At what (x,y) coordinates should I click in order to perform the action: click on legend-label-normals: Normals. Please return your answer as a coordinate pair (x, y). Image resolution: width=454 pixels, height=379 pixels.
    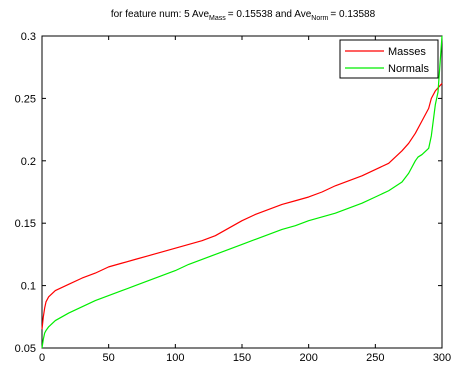
    Looking at the image, I should click on (408, 69).